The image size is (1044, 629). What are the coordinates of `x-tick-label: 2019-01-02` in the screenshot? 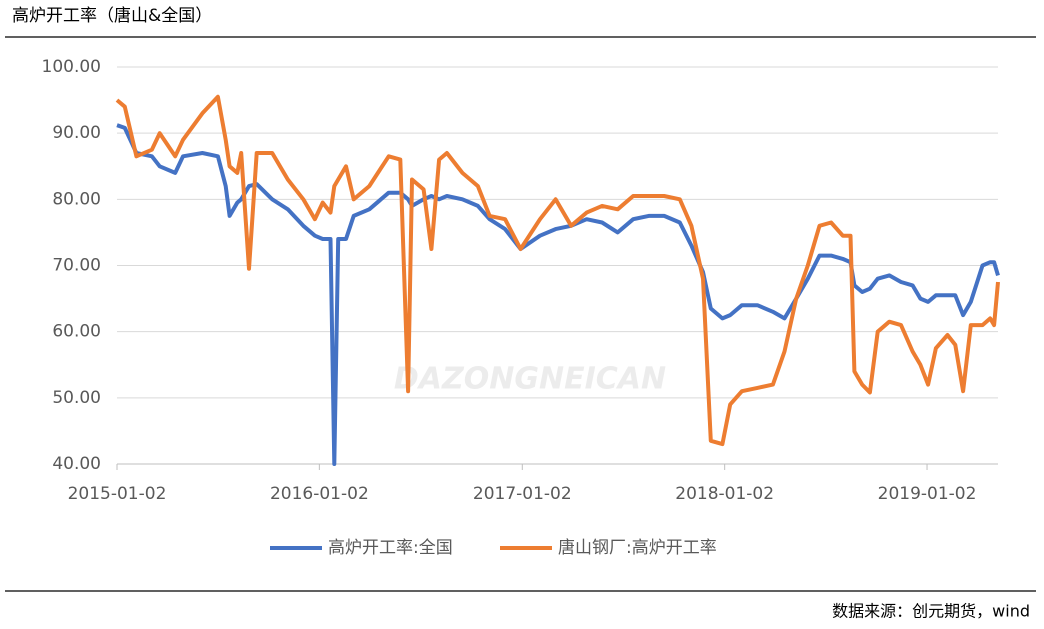 It's located at (927, 494).